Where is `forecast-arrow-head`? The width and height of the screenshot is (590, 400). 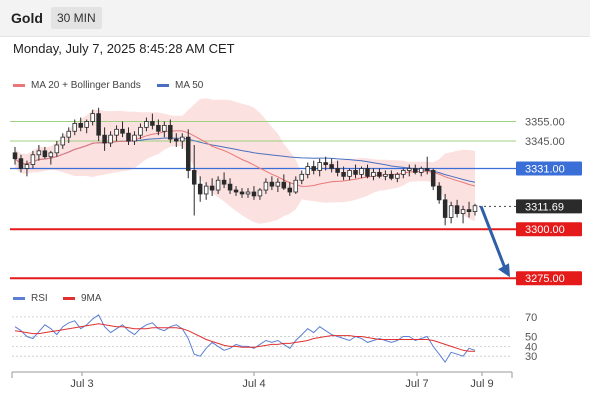 forecast-arrow-head is located at coordinates (504, 270).